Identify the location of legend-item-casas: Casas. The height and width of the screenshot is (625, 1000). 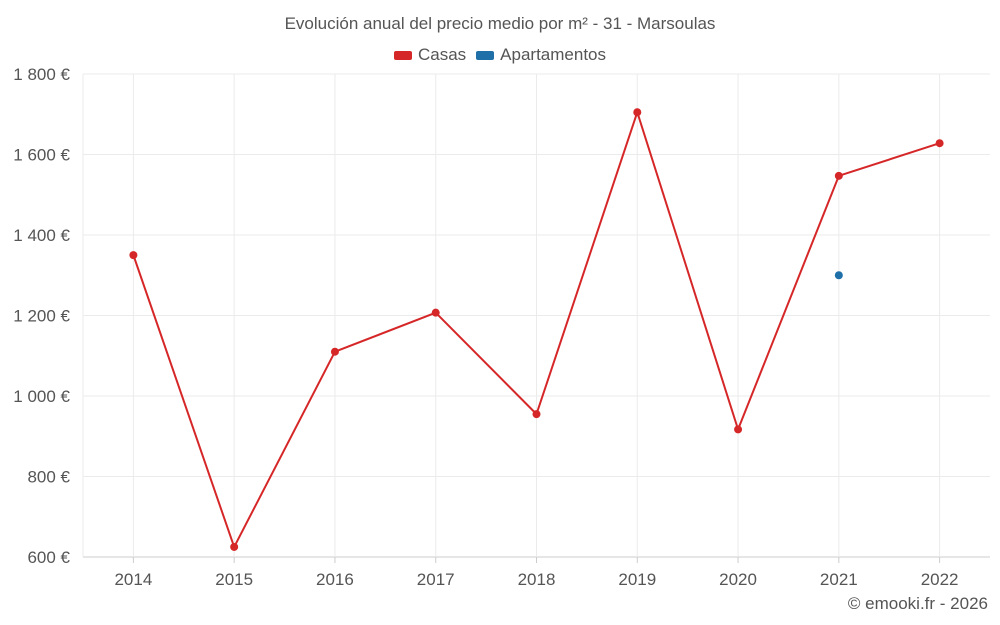
(430, 55).